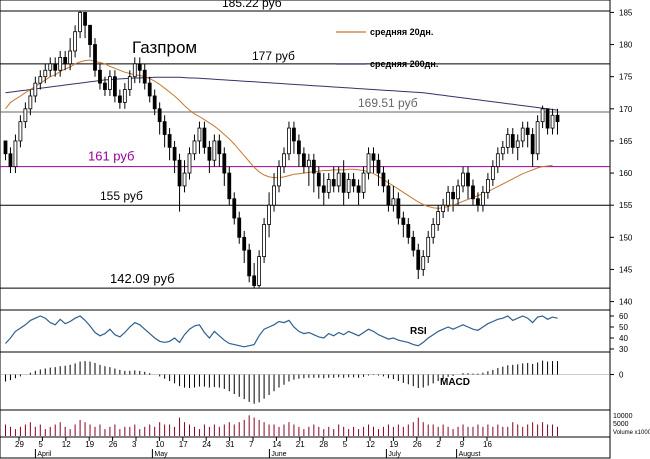 This screenshot has height=459, width=650. Describe the element at coordinates (305, 423) in the screenshot. I see `volume-panel` at that location.